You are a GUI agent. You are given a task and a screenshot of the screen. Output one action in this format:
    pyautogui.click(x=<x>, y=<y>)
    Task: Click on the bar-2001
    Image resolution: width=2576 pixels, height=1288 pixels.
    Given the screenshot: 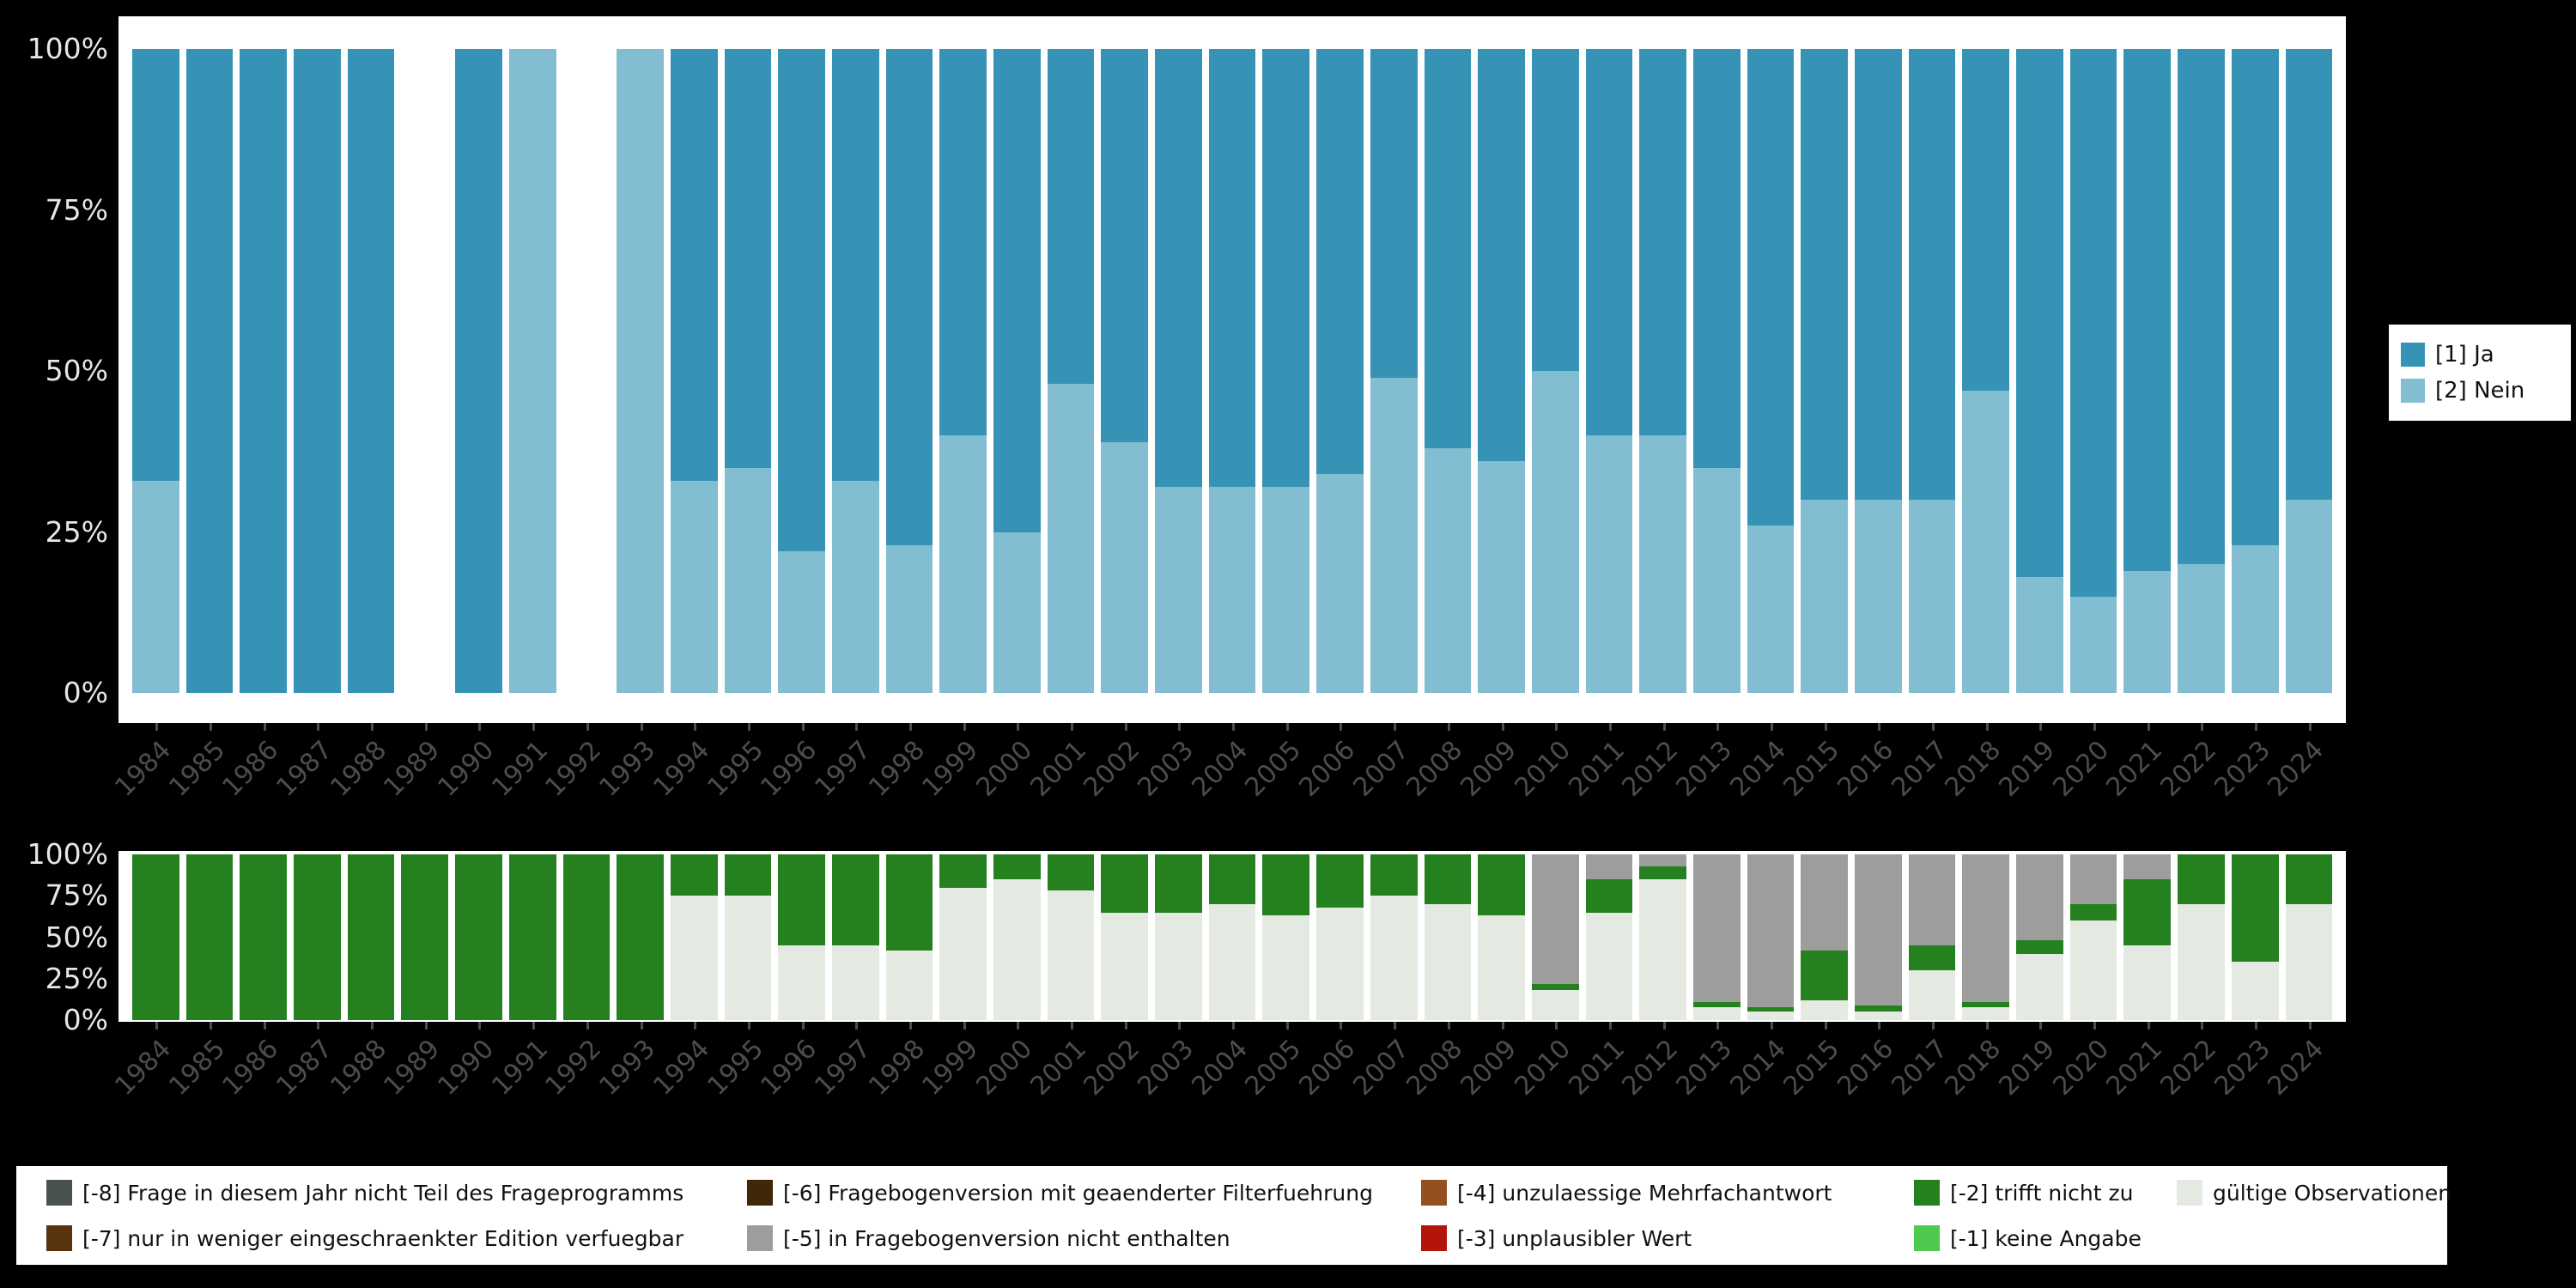 What is the action you would take?
    pyautogui.click(x=1071, y=371)
    